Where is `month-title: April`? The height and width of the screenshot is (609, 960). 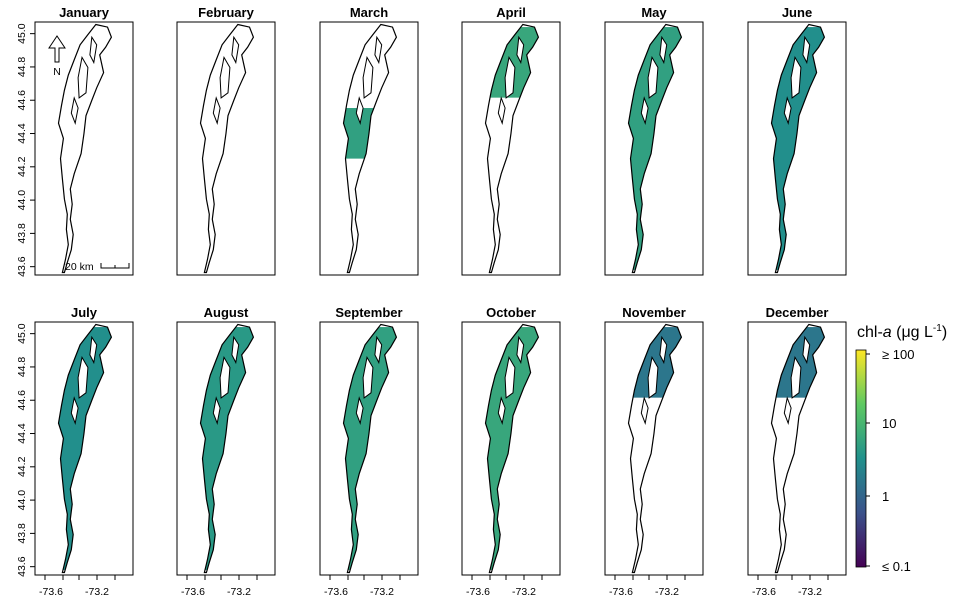 month-title: April is located at coordinates (511, 12).